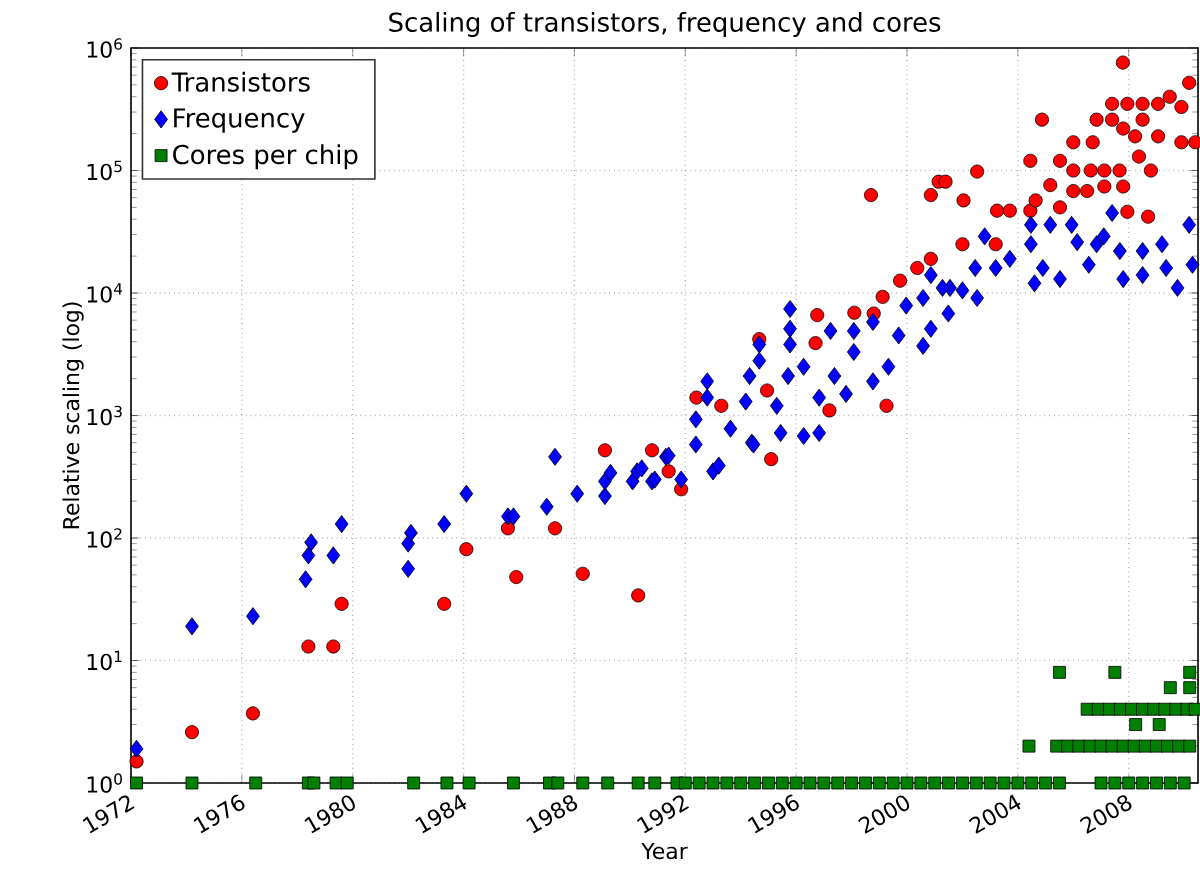  I want to click on y-axis-title: Relative scaling (log), so click(73, 415).